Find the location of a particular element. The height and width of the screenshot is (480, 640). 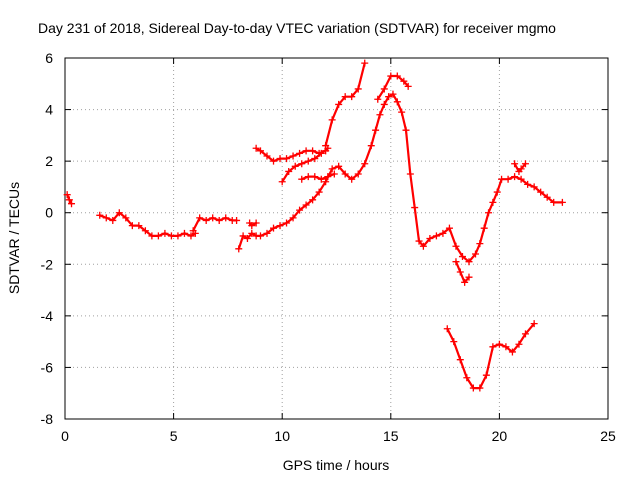

x-tick-label: 0 is located at coordinates (65, 436).